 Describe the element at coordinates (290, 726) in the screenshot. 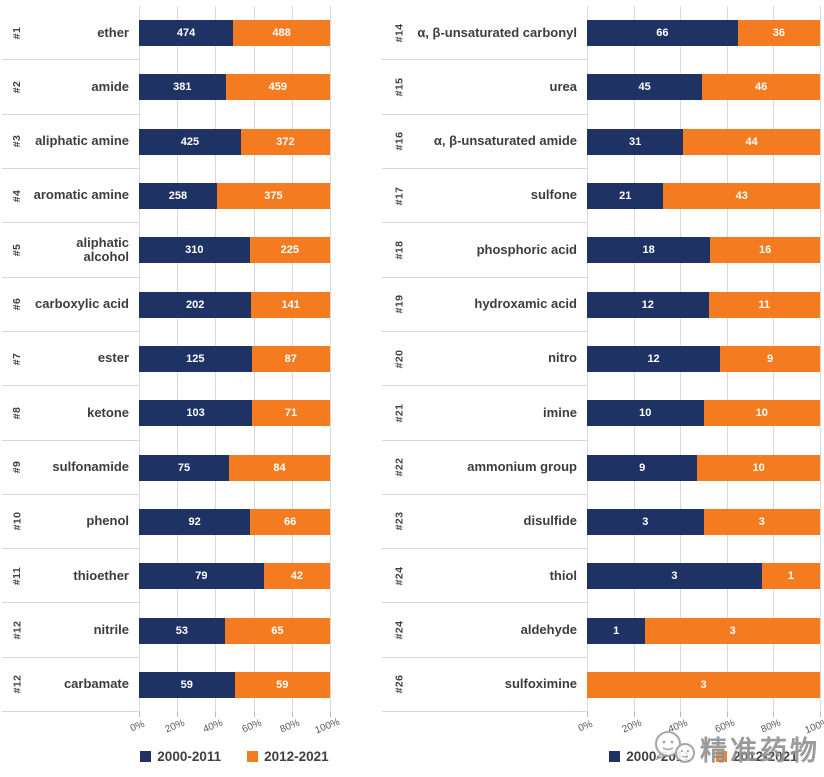

I see `axis-tick-label: 80%` at that location.